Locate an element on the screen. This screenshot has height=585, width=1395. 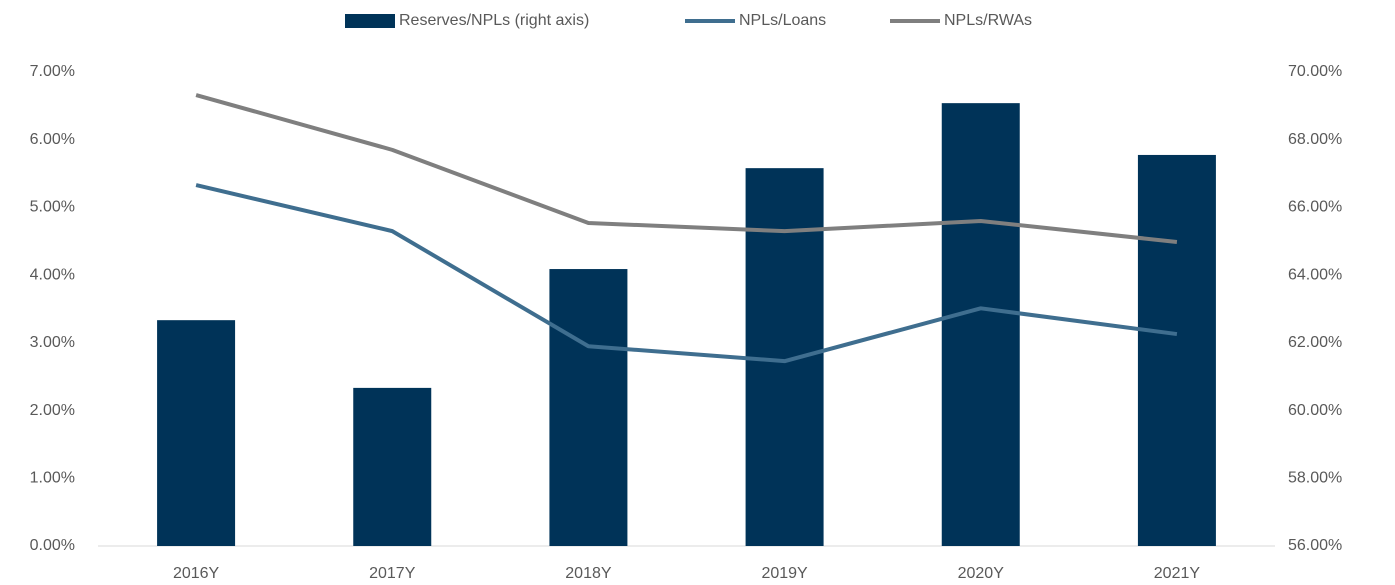
y-tick-label: 6.00% is located at coordinates (52, 139).